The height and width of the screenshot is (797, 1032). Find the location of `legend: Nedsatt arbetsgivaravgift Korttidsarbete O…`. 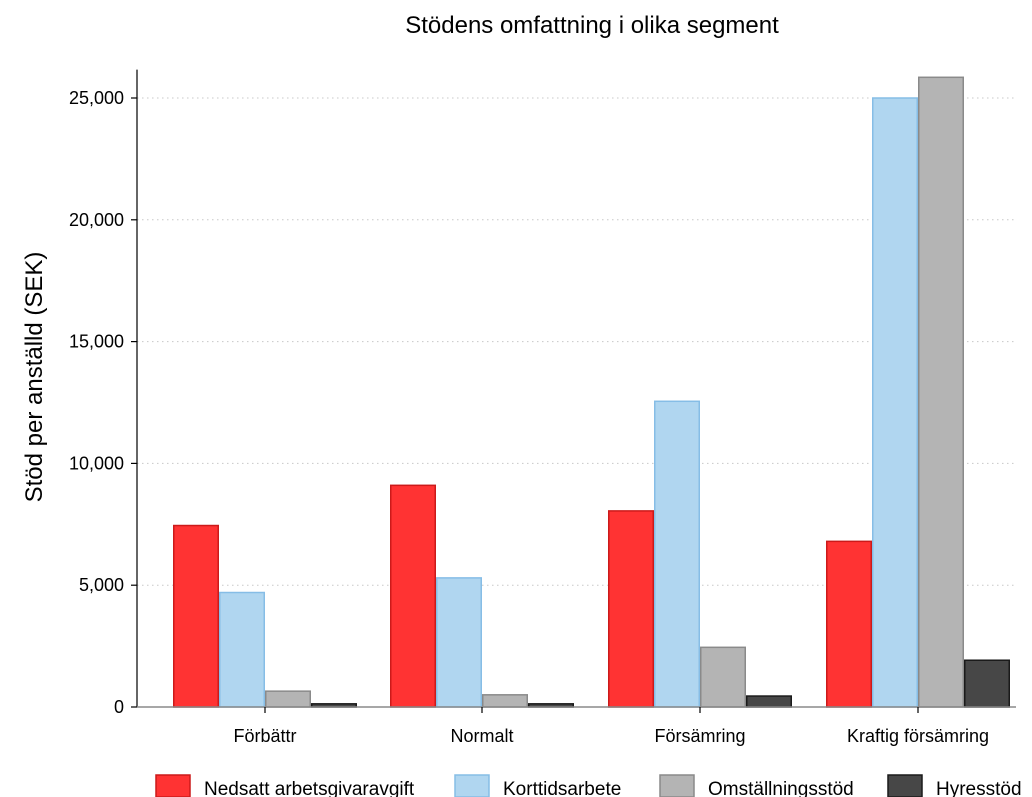

legend: Nedsatt arbetsgivaravgift Korttidsarbete O… is located at coordinates (588, 785).